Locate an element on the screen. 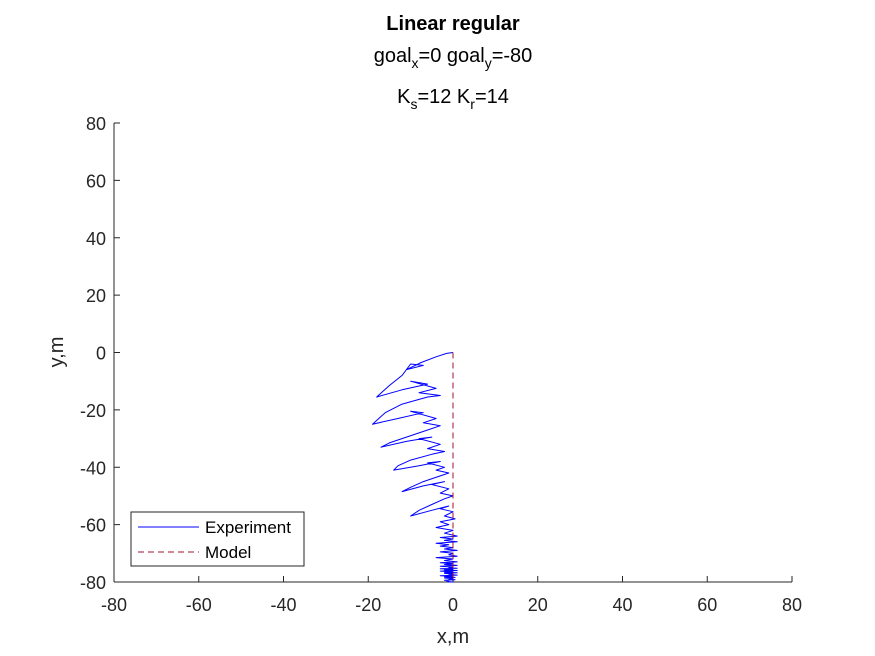  legend-label-model: Model is located at coordinates (228, 552).